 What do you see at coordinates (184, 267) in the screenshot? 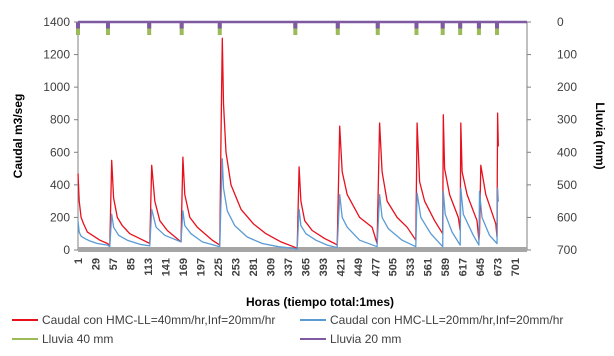
I see `x-tick-label: 169` at bounding box center [184, 267].